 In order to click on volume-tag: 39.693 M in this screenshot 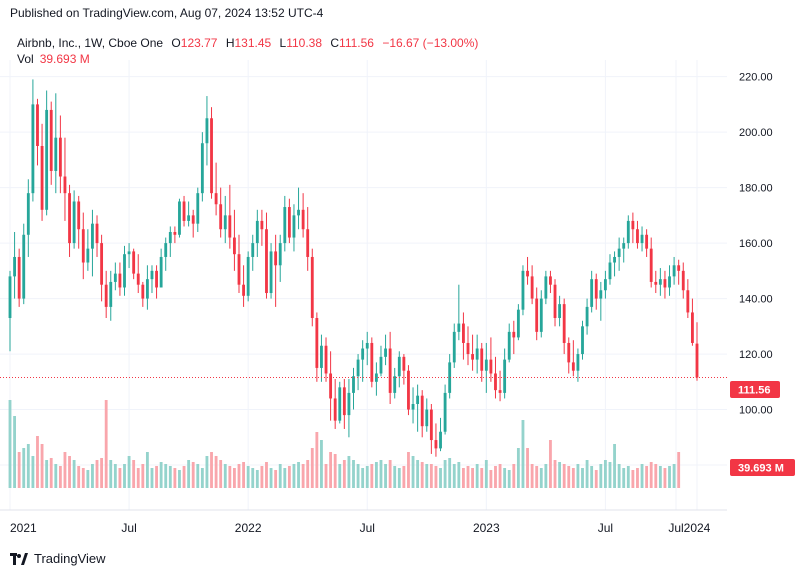, I will do `click(762, 467)`.